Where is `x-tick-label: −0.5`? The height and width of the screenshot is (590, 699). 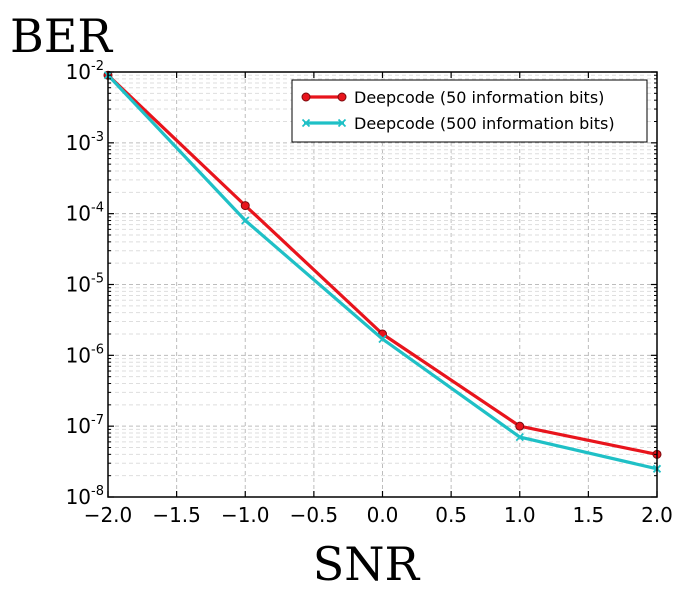
x-tick-label: −0.5 is located at coordinates (314, 515).